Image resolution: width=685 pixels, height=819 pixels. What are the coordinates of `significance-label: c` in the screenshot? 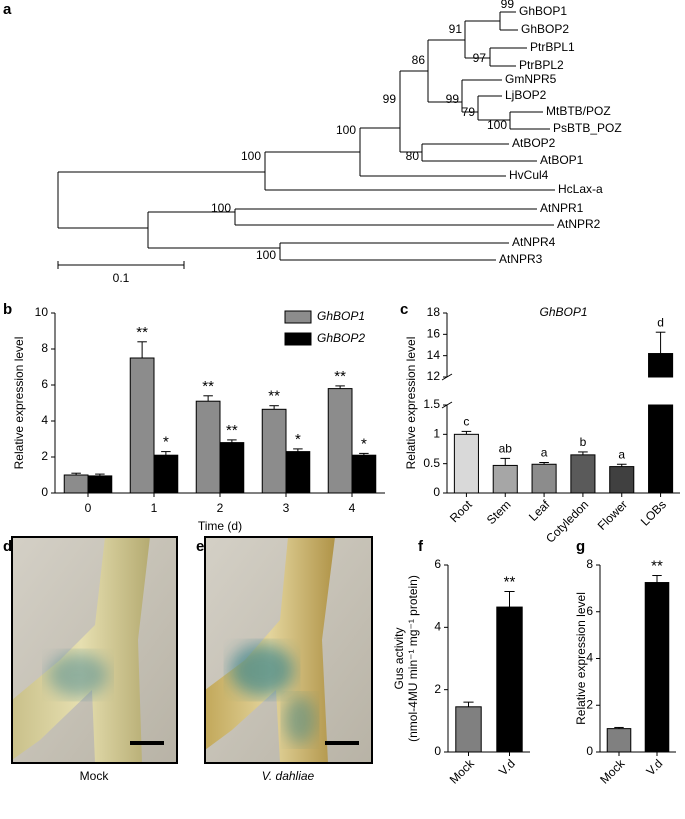 It's located at (466, 422).